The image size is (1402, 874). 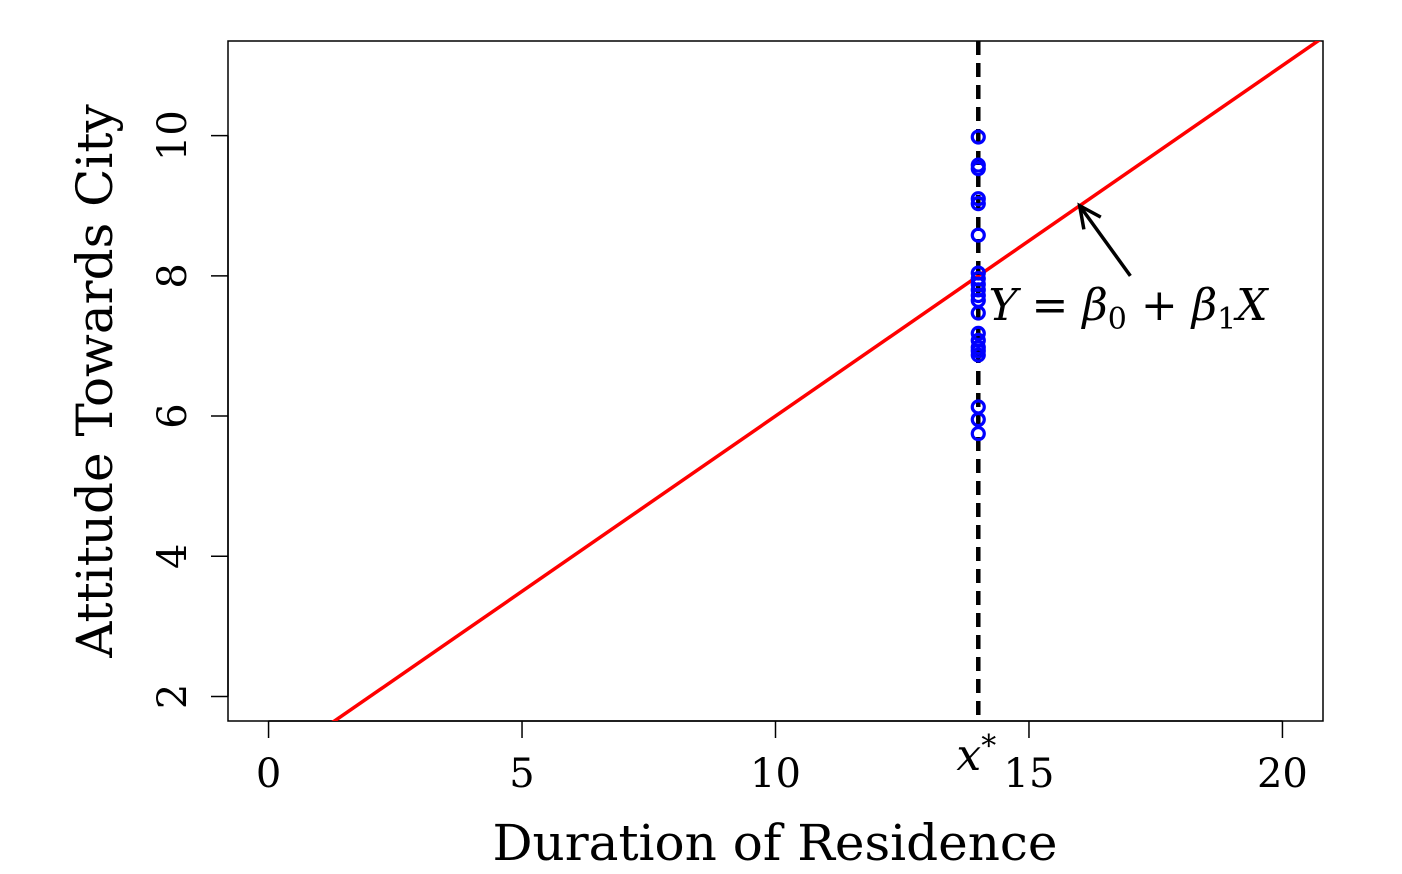 I want to click on x-axis: 0 5 10 15 20, so click(x=782, y=758).